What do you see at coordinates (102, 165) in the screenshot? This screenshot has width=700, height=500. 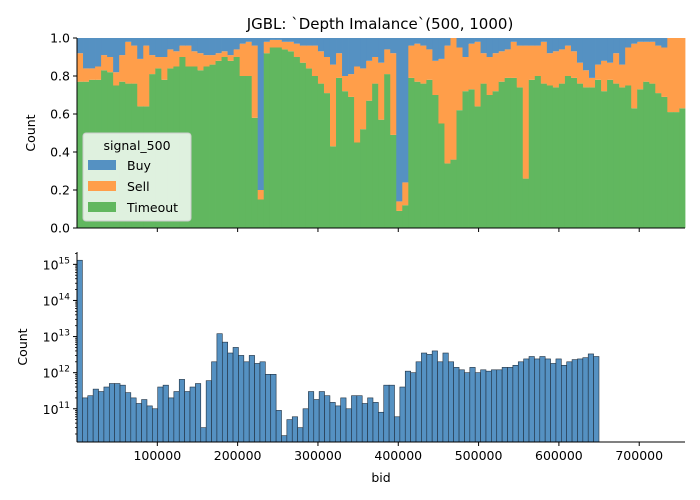 I see `legend-swatch-buy` at bounding box center [102, 165].